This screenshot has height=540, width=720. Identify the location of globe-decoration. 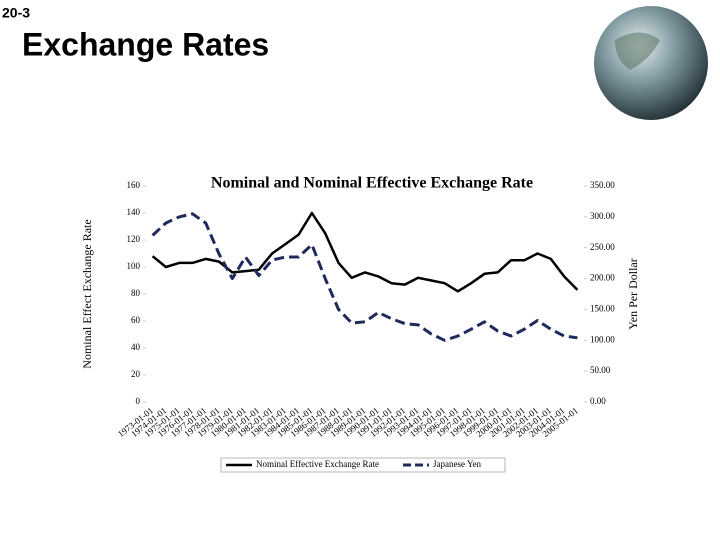
(651, 63).